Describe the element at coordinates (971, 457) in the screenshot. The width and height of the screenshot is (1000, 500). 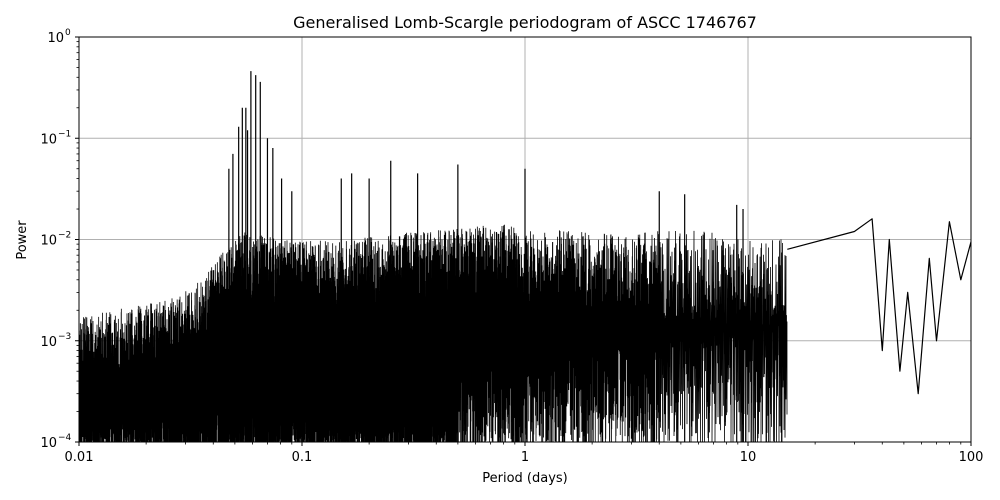
I see `x-tick-label: 100` at that location.